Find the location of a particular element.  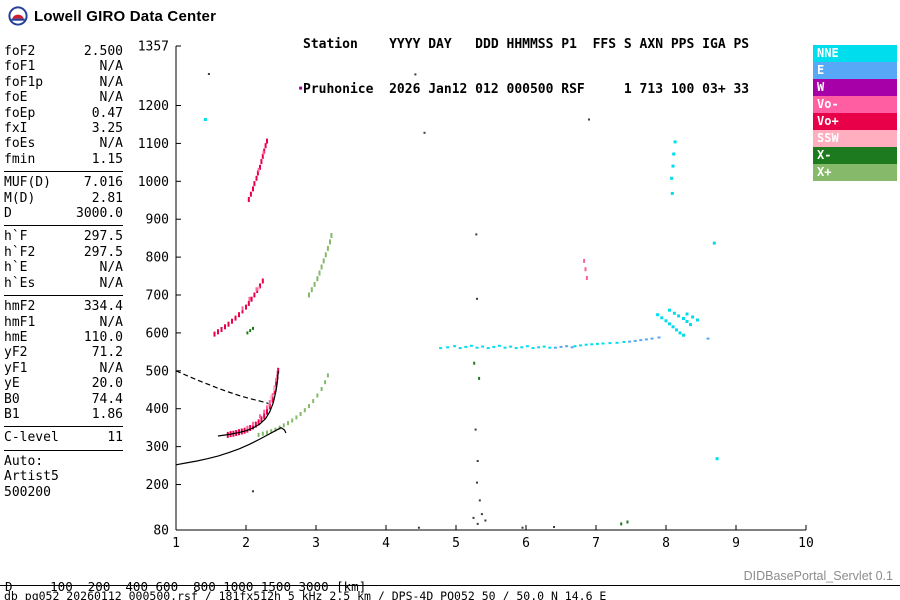

param-label: foF1 is located at coordinates (20, 67).